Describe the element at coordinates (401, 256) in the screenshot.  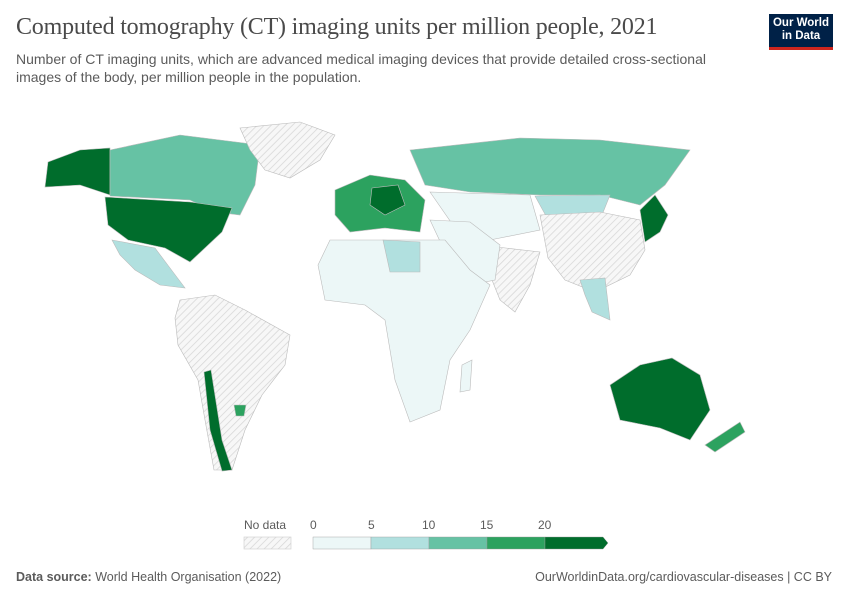
I see `region-libya` at that location.